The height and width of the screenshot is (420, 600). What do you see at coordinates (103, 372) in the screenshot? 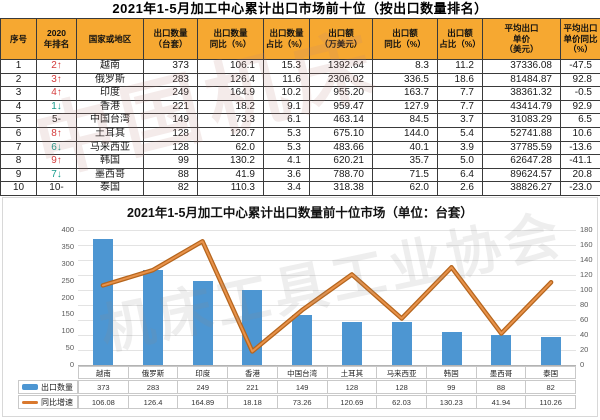
I see `category-cell: 越南` at bounding box center [103, 372].